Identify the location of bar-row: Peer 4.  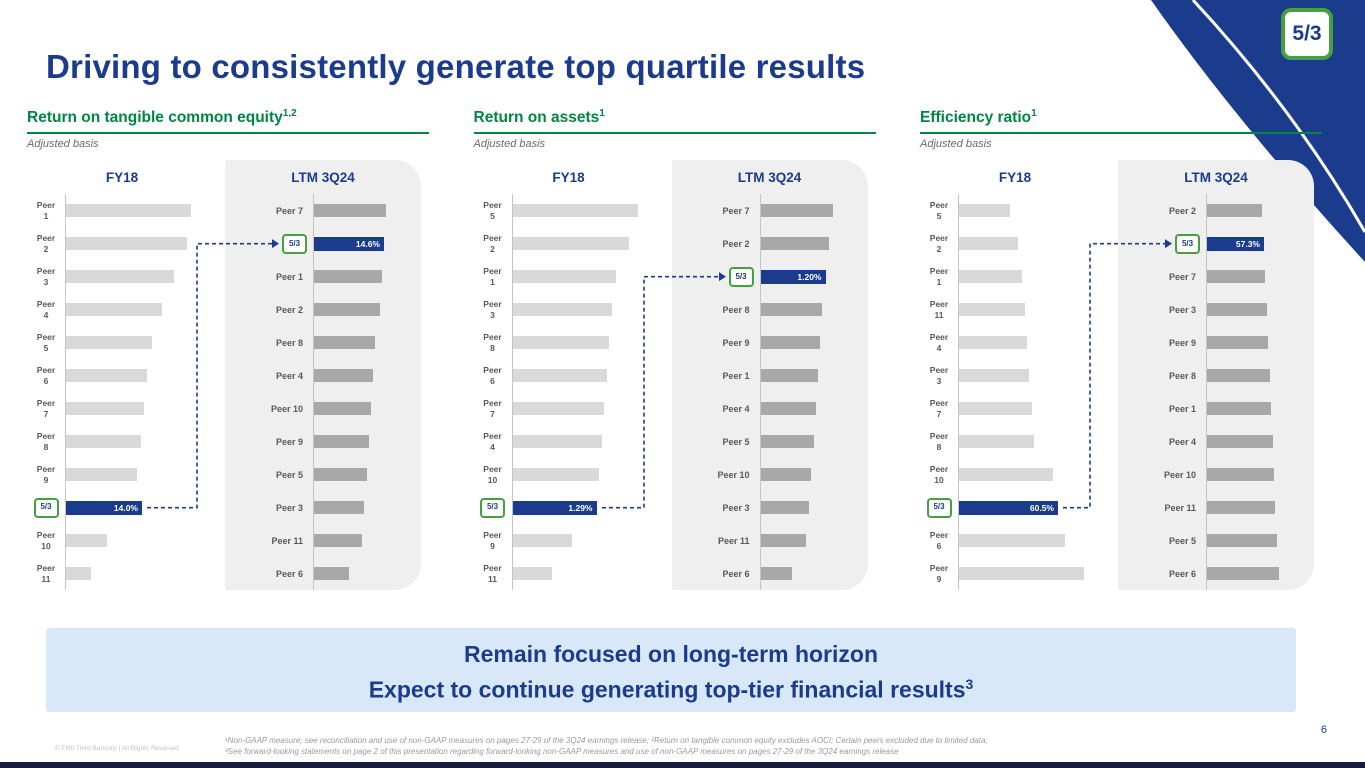
(122, 310).